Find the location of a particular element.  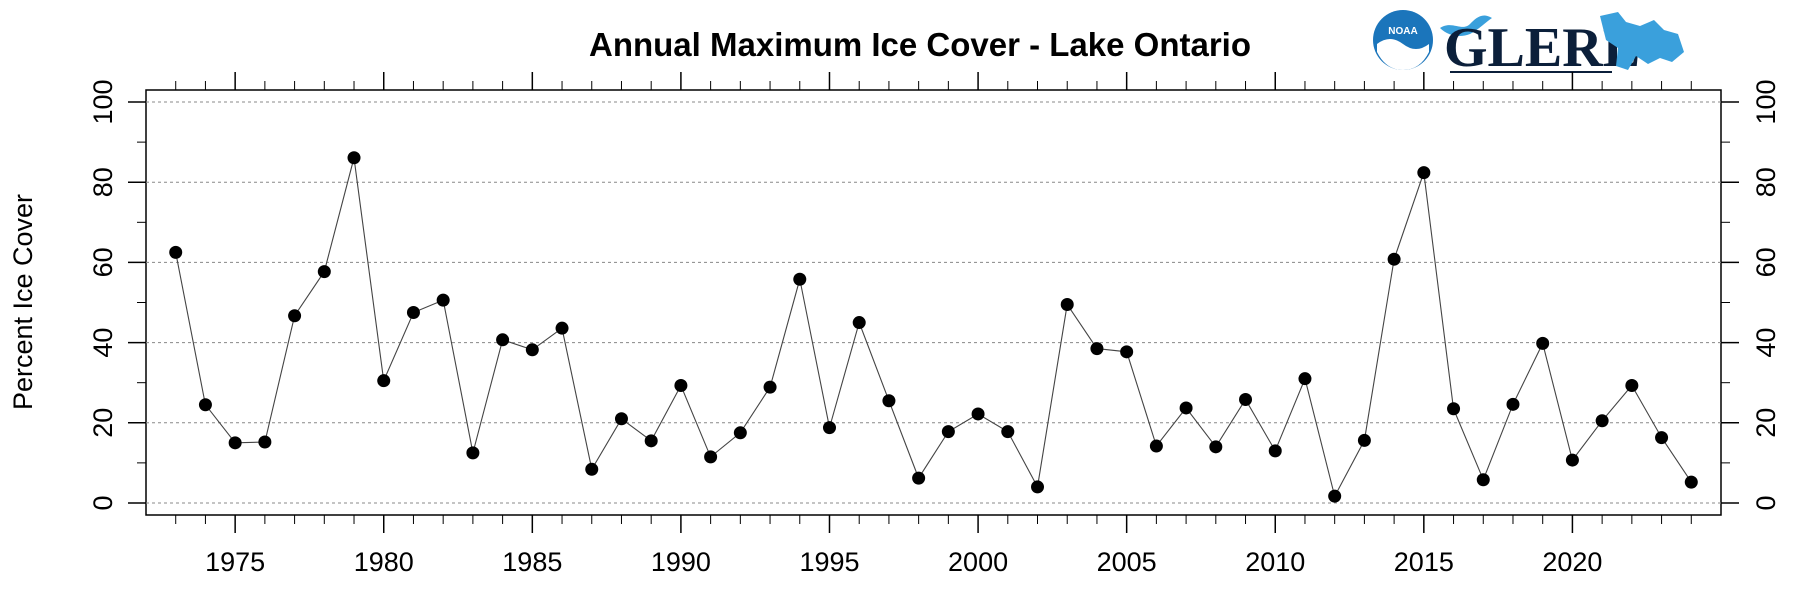

glerl-logo: GLERL is located at coordinates (1562, 45).